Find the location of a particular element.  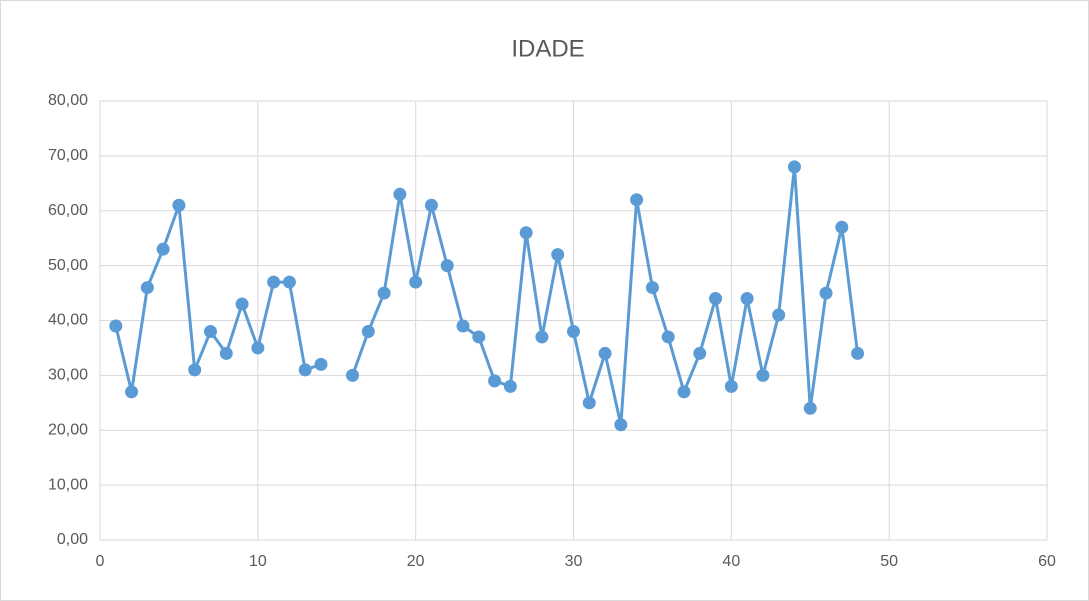

y-tick-label: 80,00 is located at coordinates (68, 100).